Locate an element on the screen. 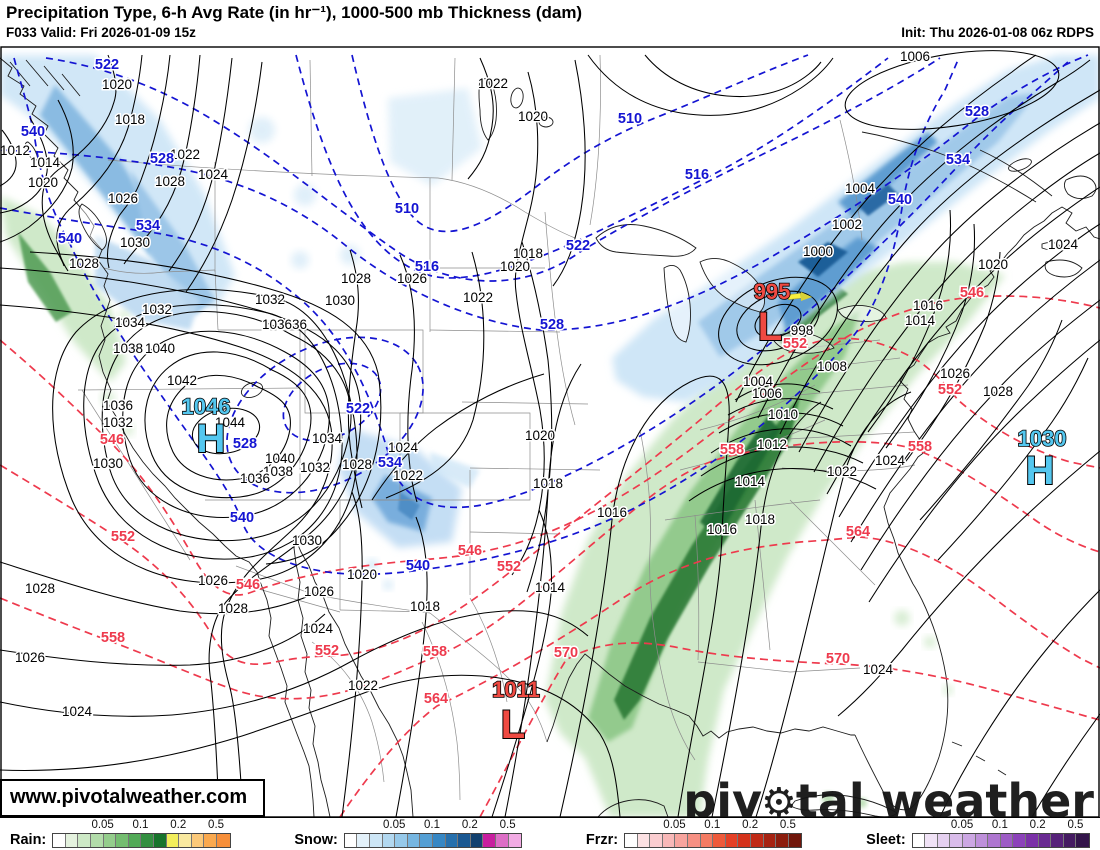  pressure-center-value: 995 is located at coordinates (772, 291).